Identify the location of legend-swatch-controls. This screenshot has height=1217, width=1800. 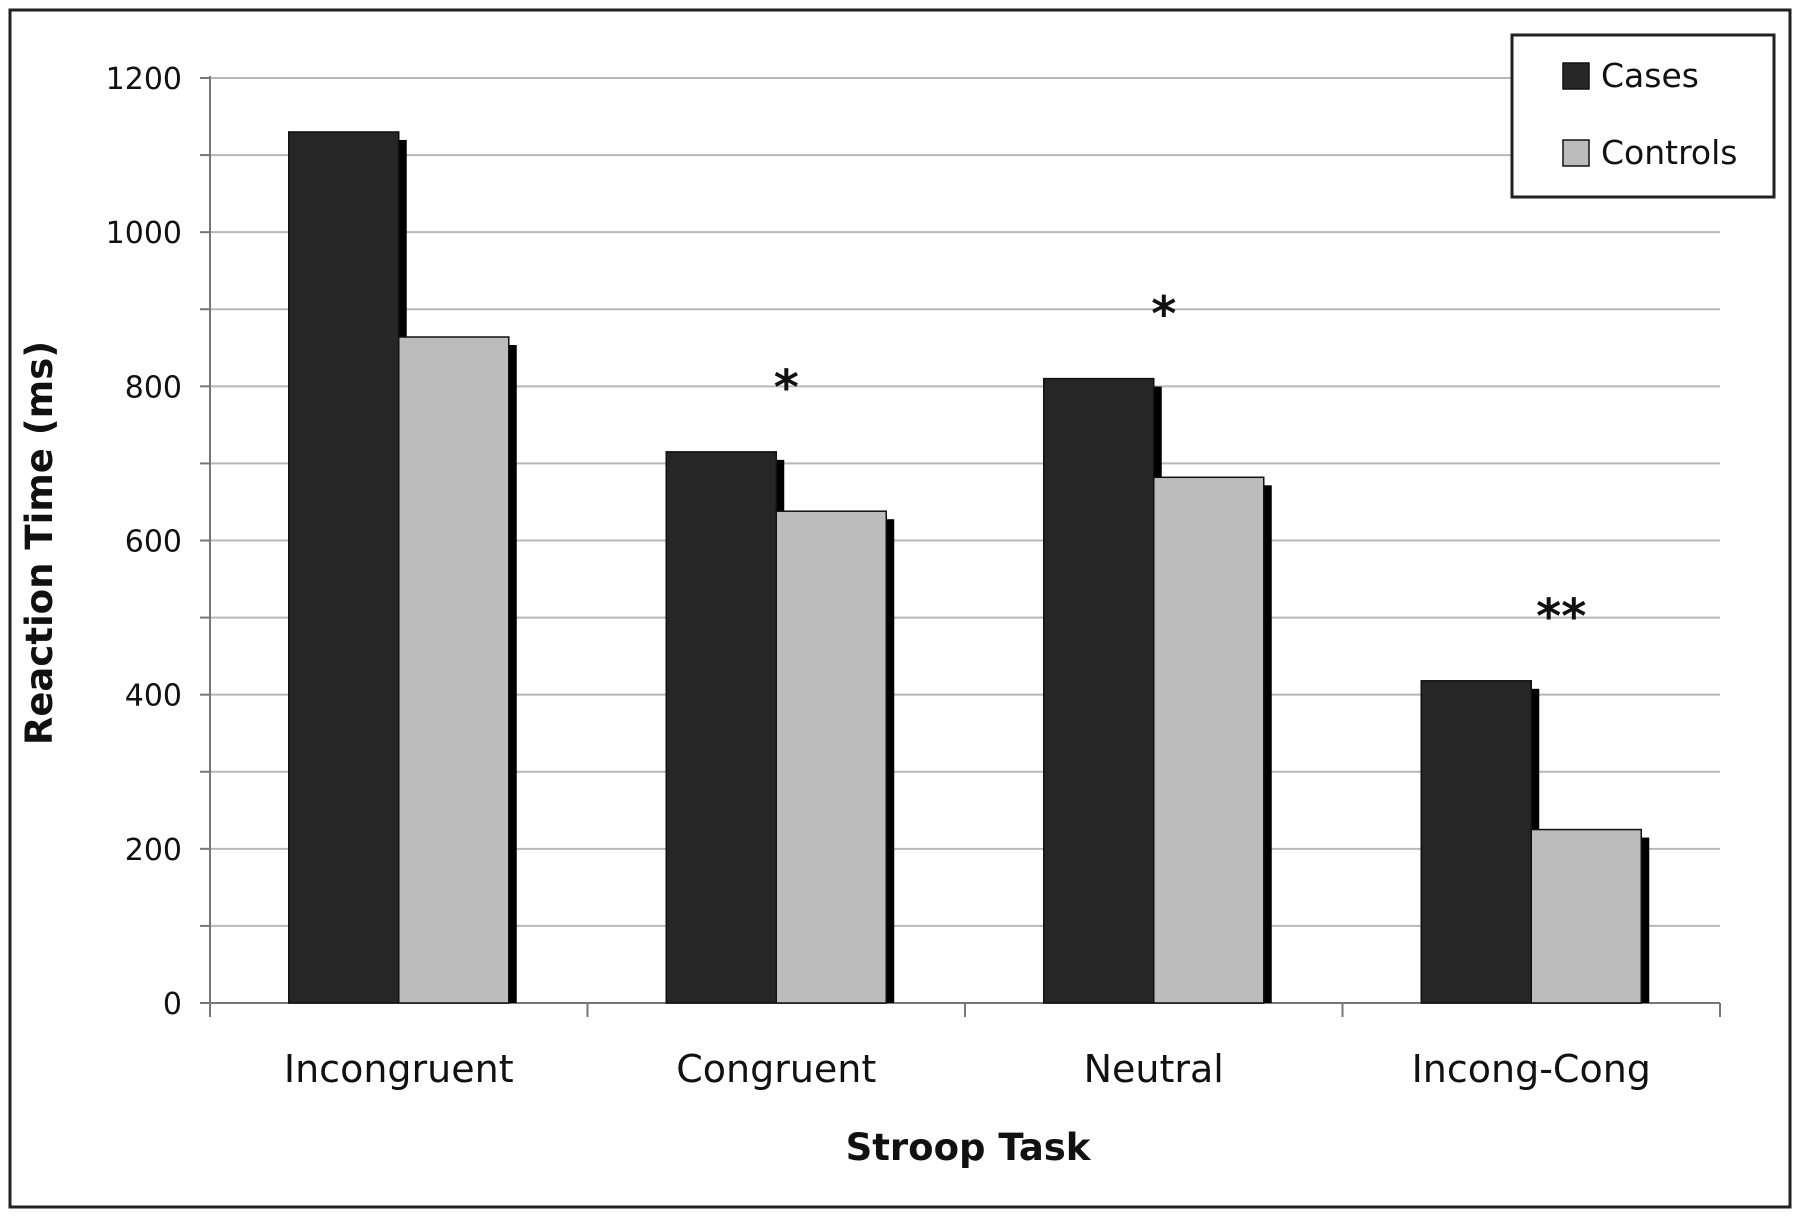
(1576, 153).